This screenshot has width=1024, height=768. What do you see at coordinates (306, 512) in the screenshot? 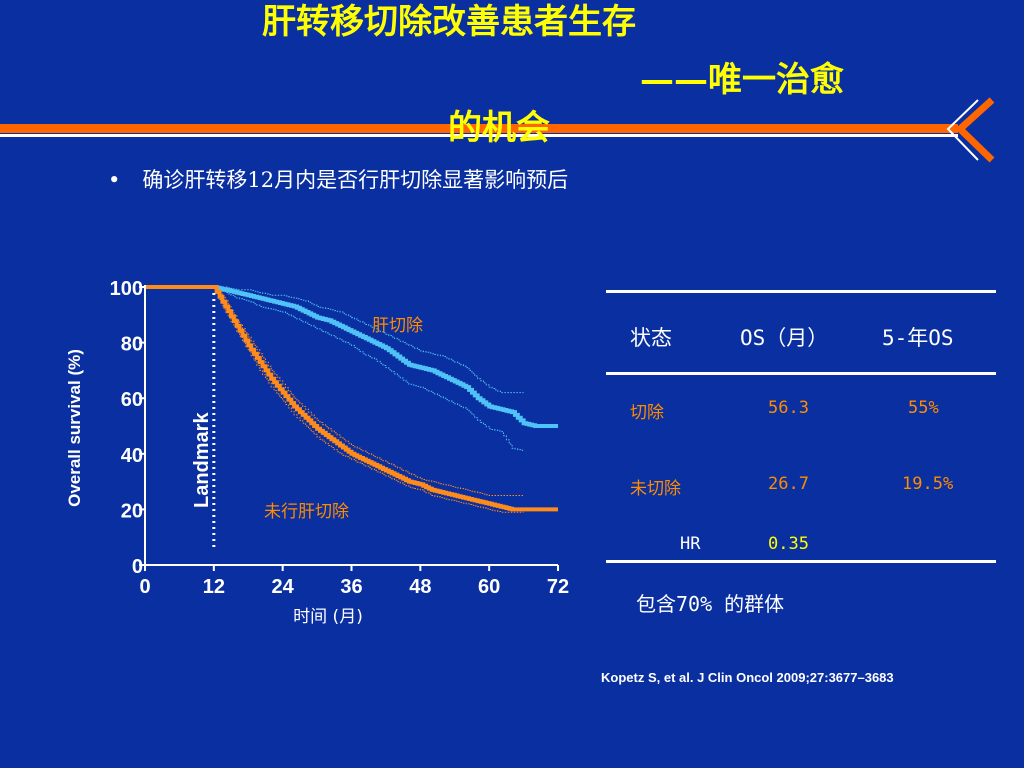
I see `series-label-unresected: 未行肝切除` at bounding box center [306, 512].